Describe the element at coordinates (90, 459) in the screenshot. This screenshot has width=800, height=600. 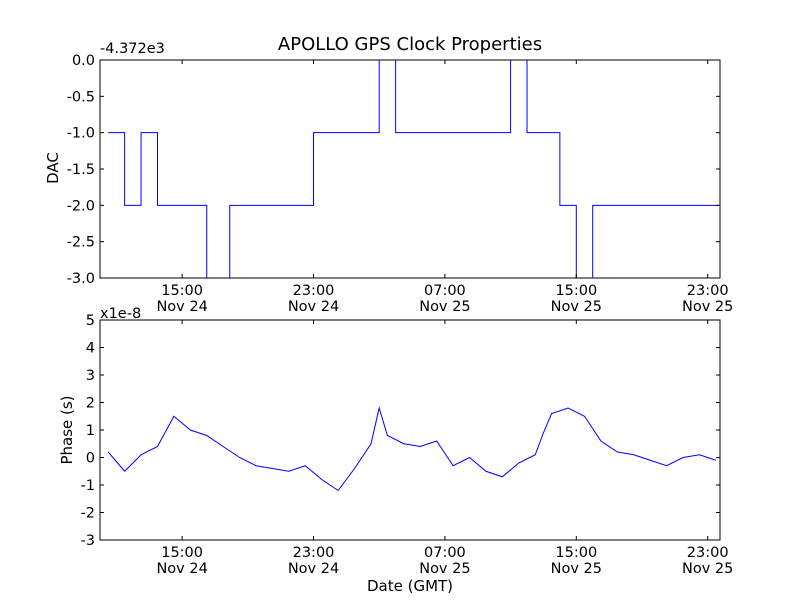
I see `phase-ytick-label-5: 0` at that location.